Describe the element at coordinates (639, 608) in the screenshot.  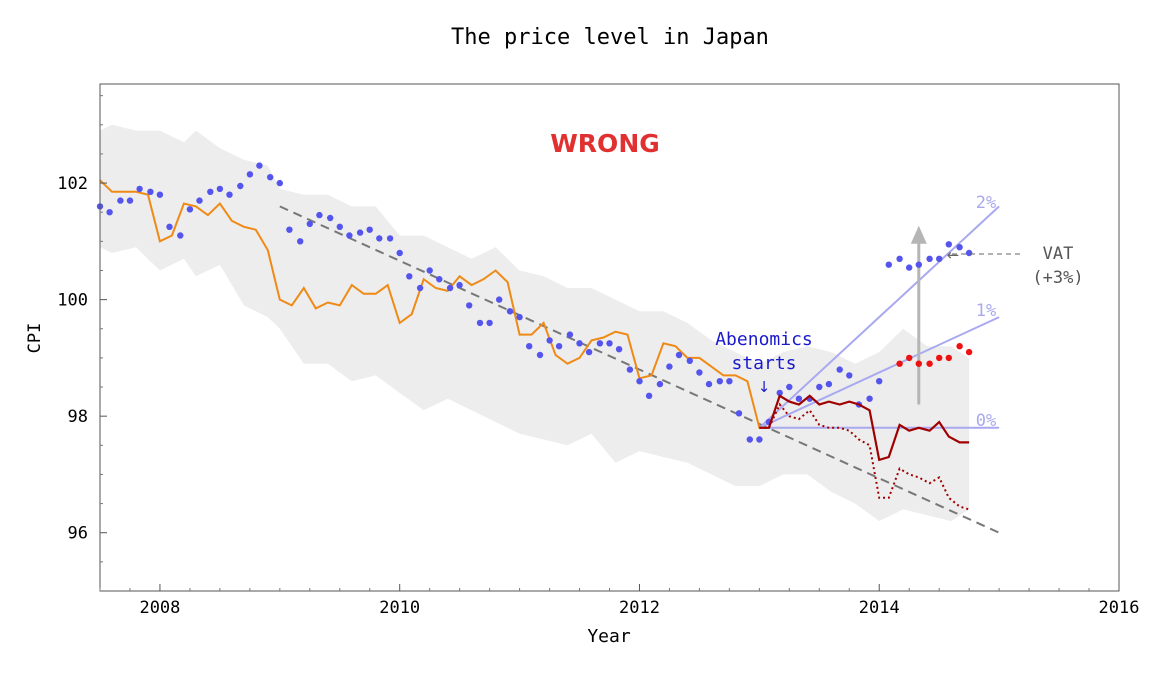
I see `x-tick-label: 2012` at that location.